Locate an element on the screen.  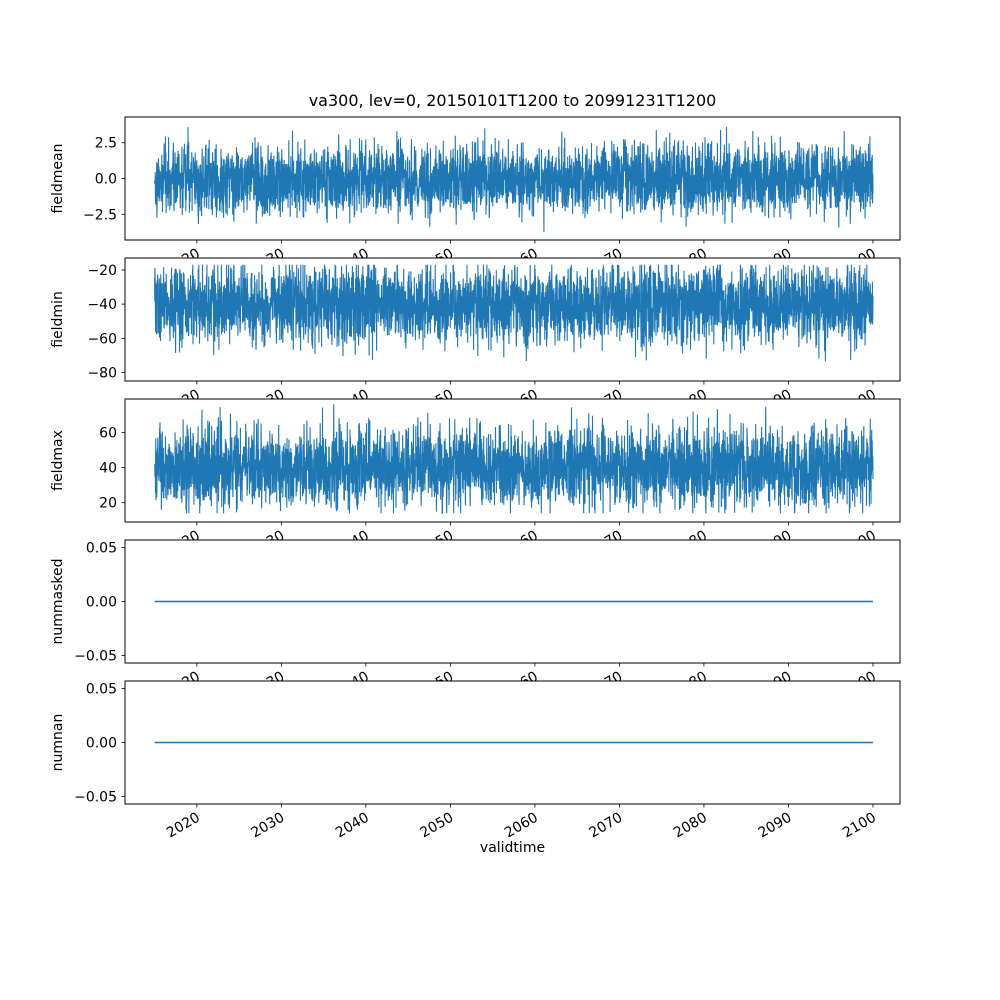
axis-ylabel: fieldmin is located at coordinates (58, 319).